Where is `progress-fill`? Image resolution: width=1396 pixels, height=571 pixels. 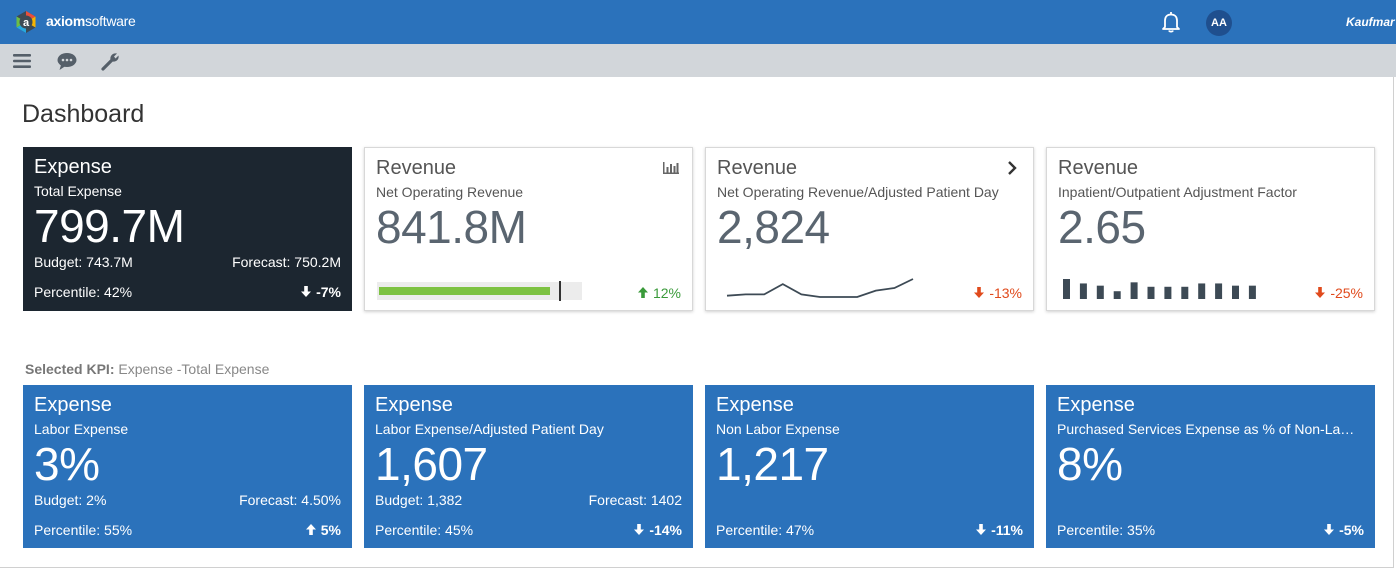 progress-fill is located at coordinates (464, 291).